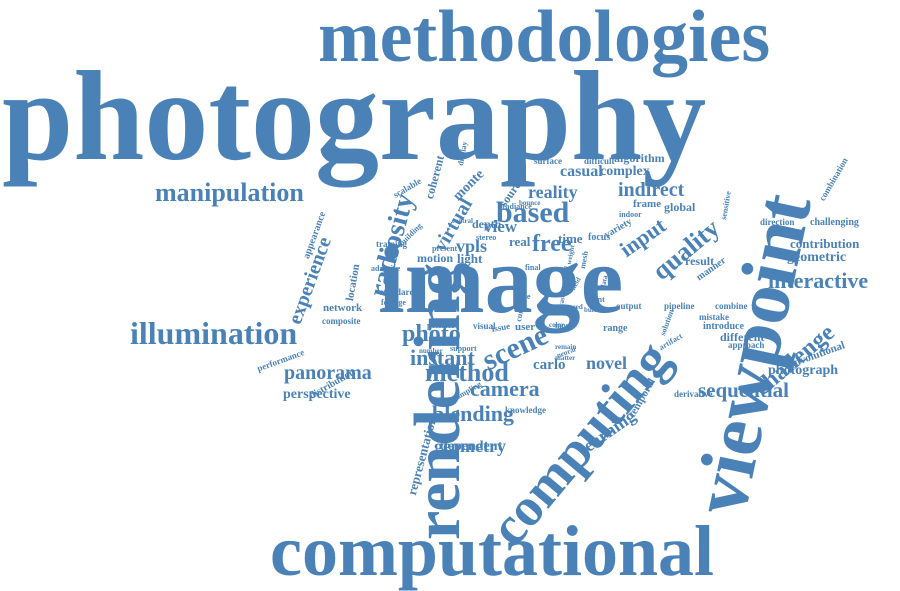  What do you see at coordinates (435, 258) in the screenshot?
I see `word-motion: motion` at bounding box center [435, 258].